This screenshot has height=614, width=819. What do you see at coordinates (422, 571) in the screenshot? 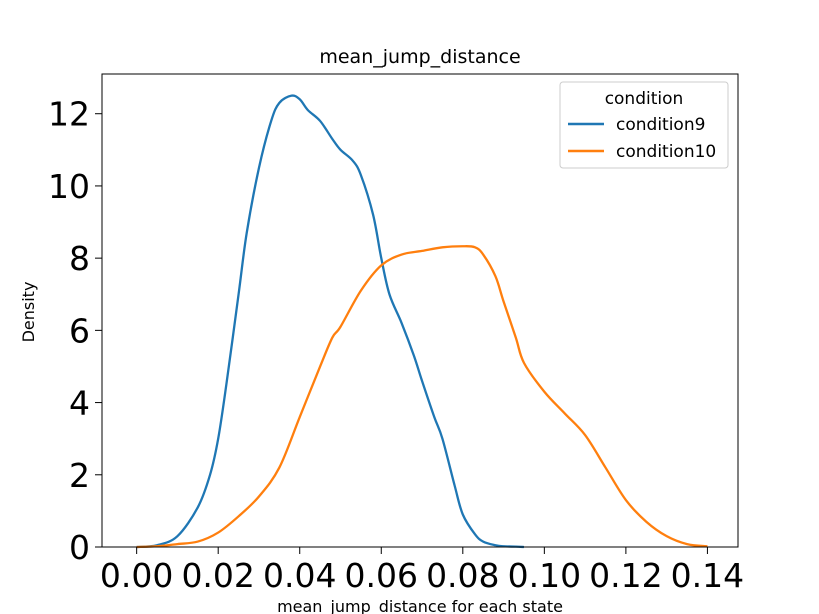
I see `x-axis: 0.00 0.02 0.04 0.06 0.08 0.10 0.12 0.14` at bounding box center [422, 571].